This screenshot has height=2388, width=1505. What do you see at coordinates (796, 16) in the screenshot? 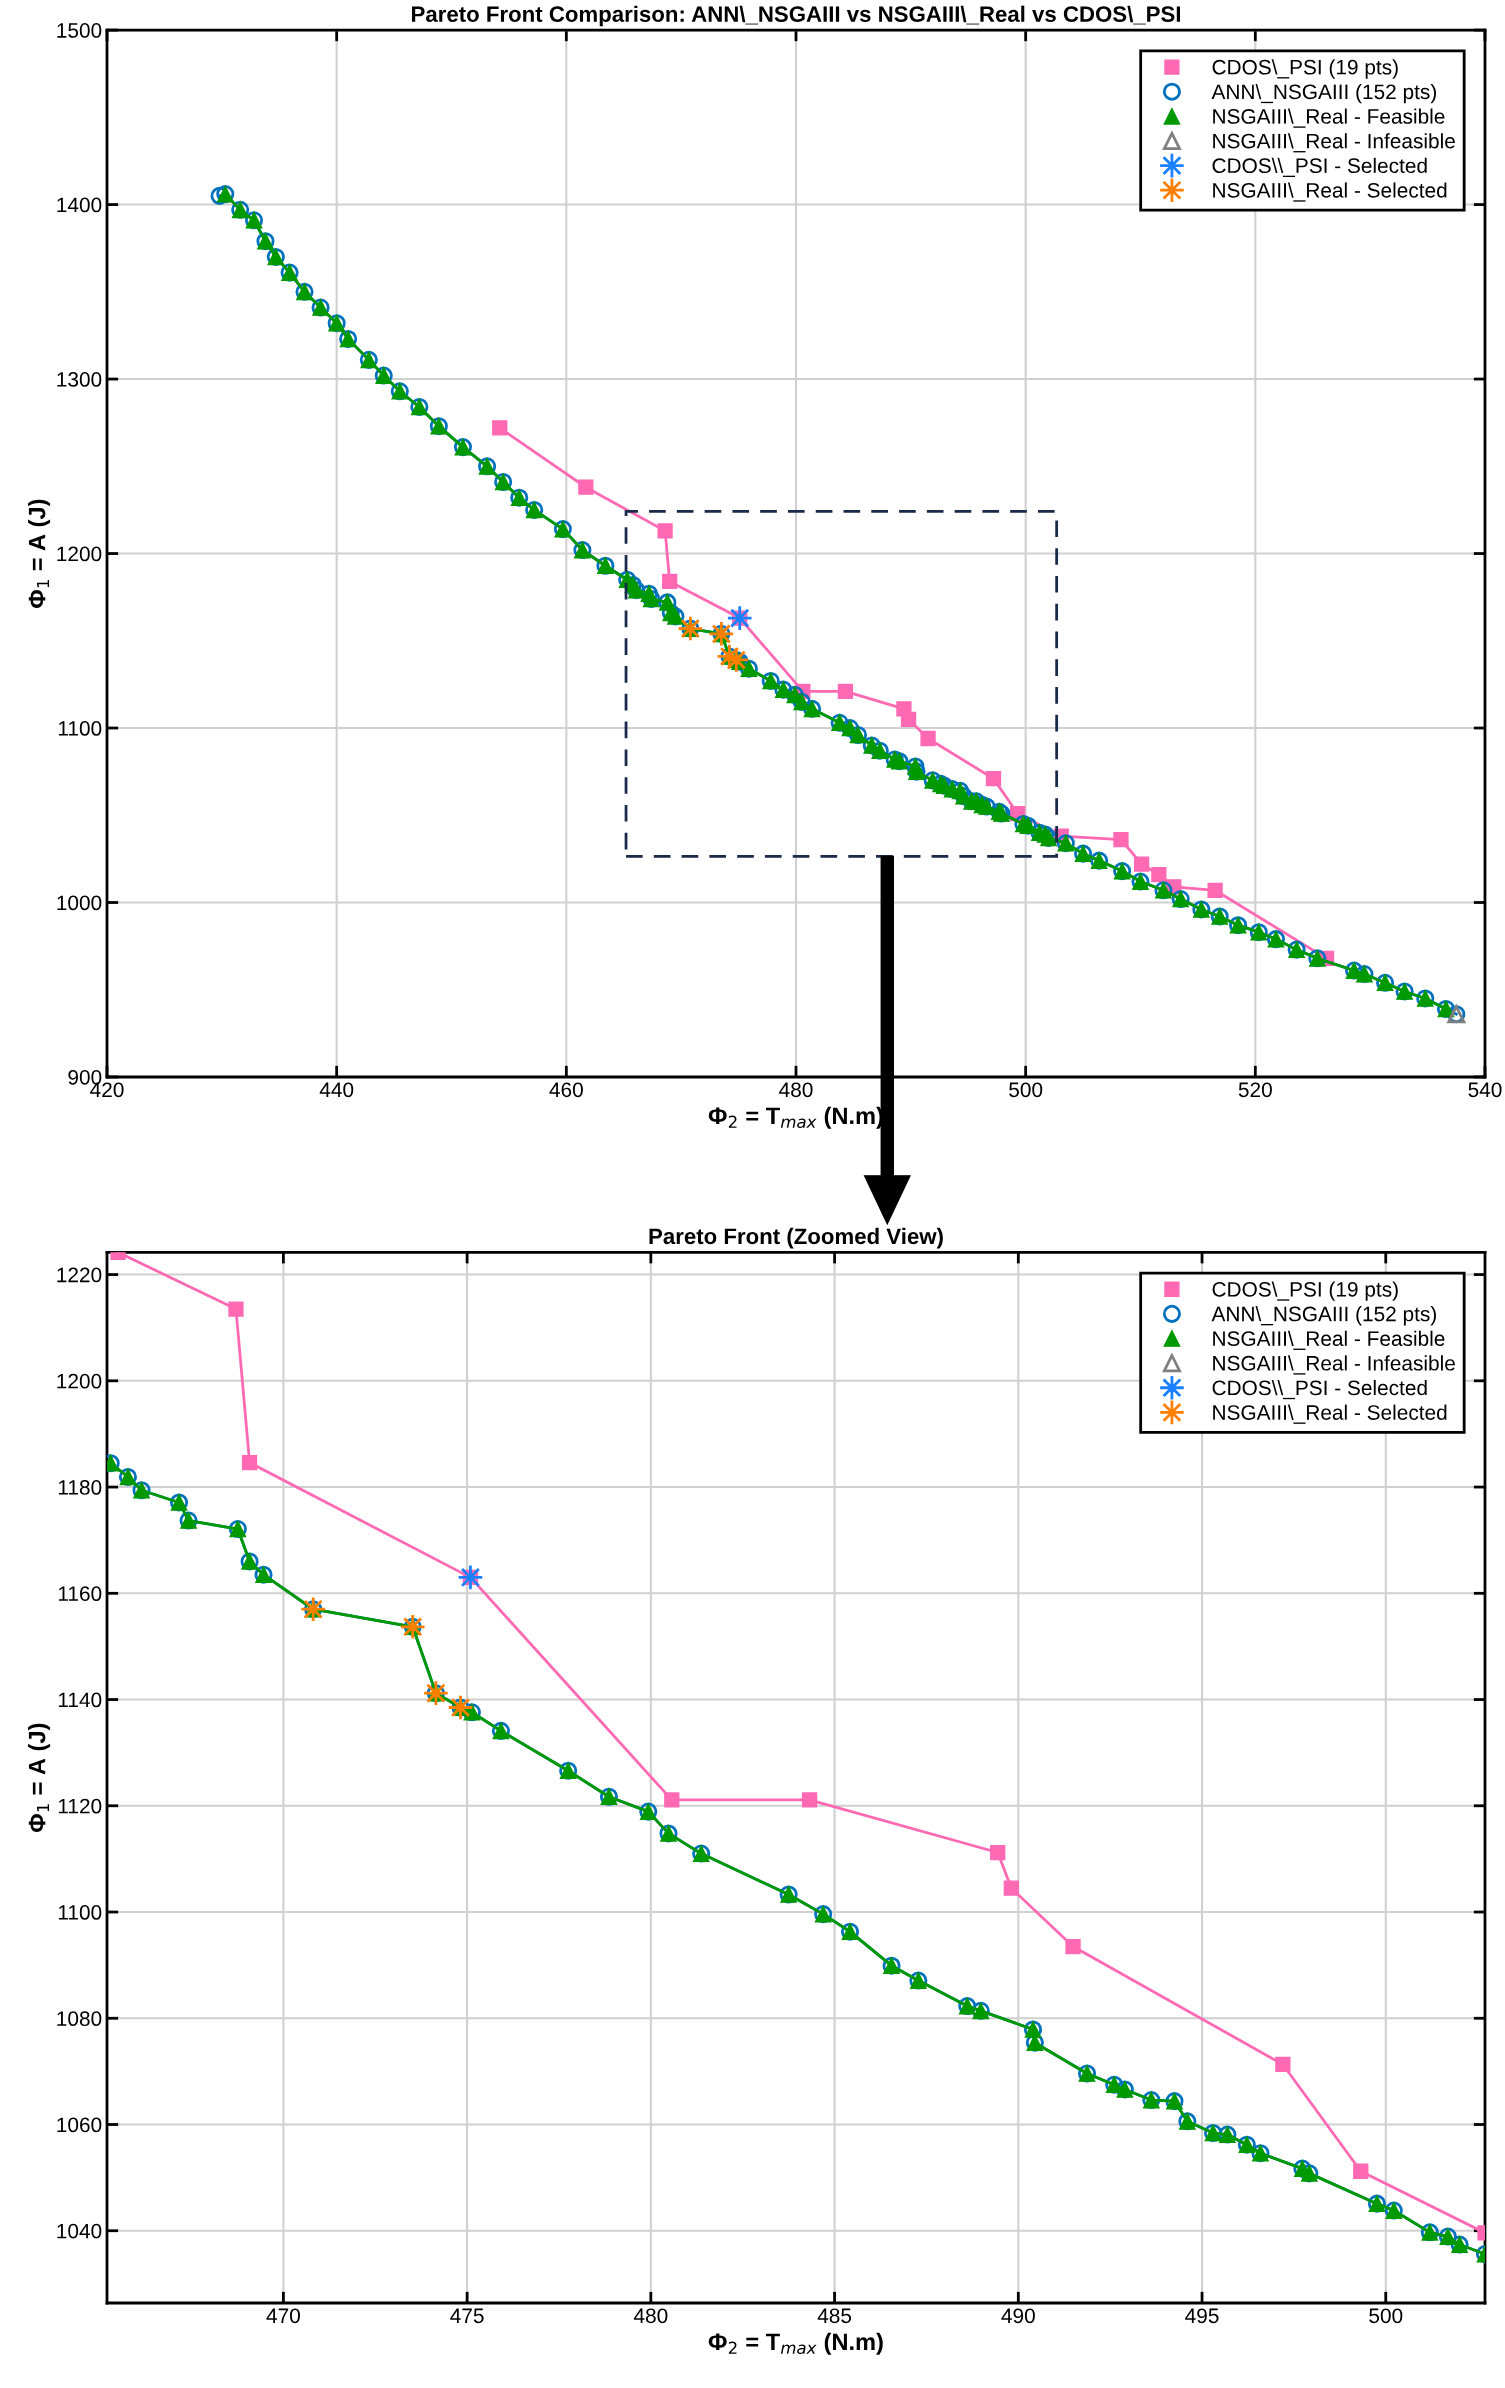
I see `chart-title: Pareto Front Comparison: ANN\_NSGAIII vs NSGAIII\_Real vs CDOS\_PSI` at bounding box center [796, 16].